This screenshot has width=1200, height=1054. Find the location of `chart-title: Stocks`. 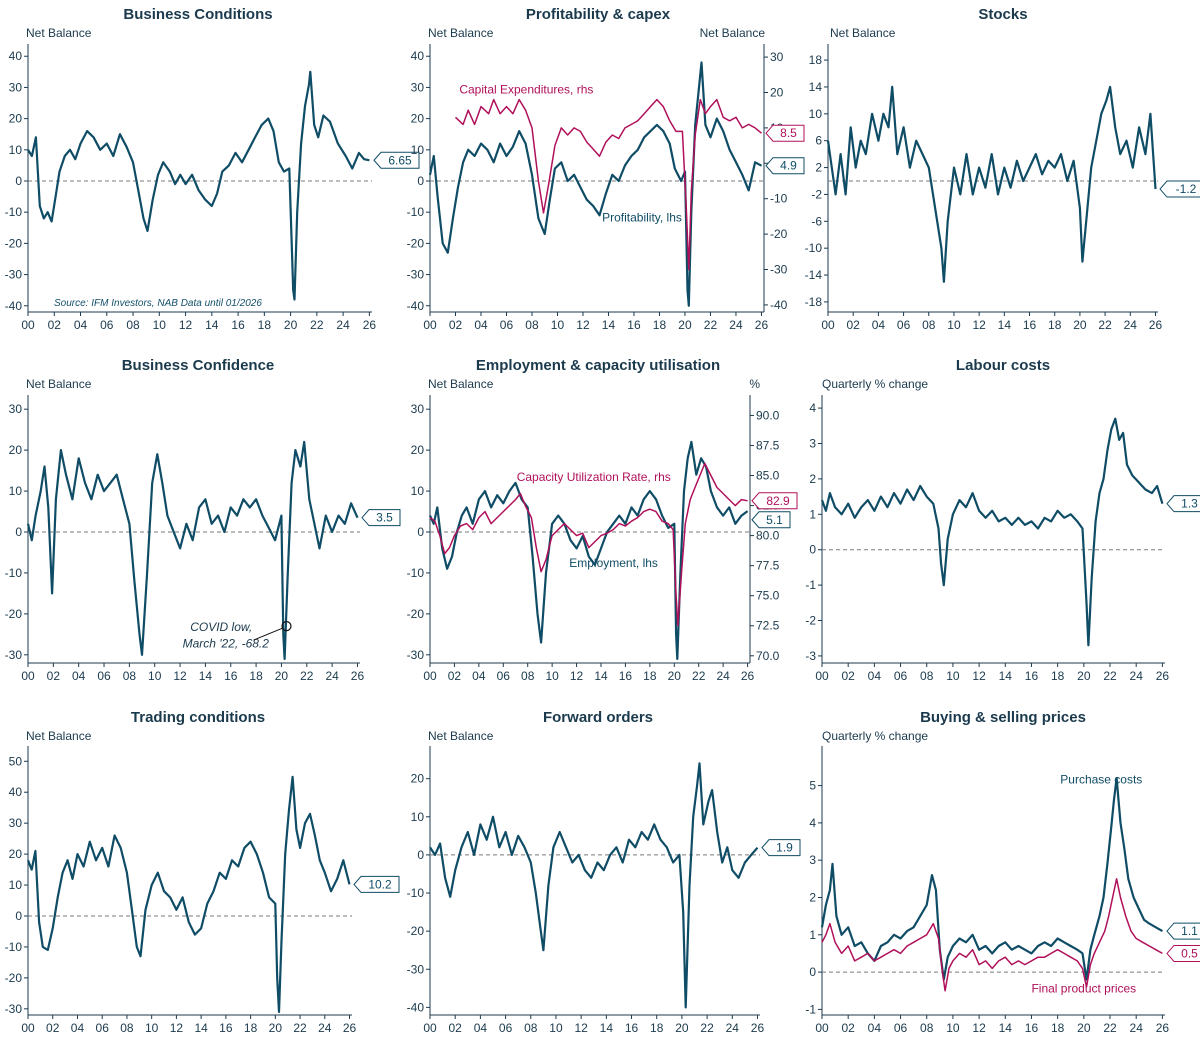

chart-title: Stocks is located at coordinates (1002, 14).